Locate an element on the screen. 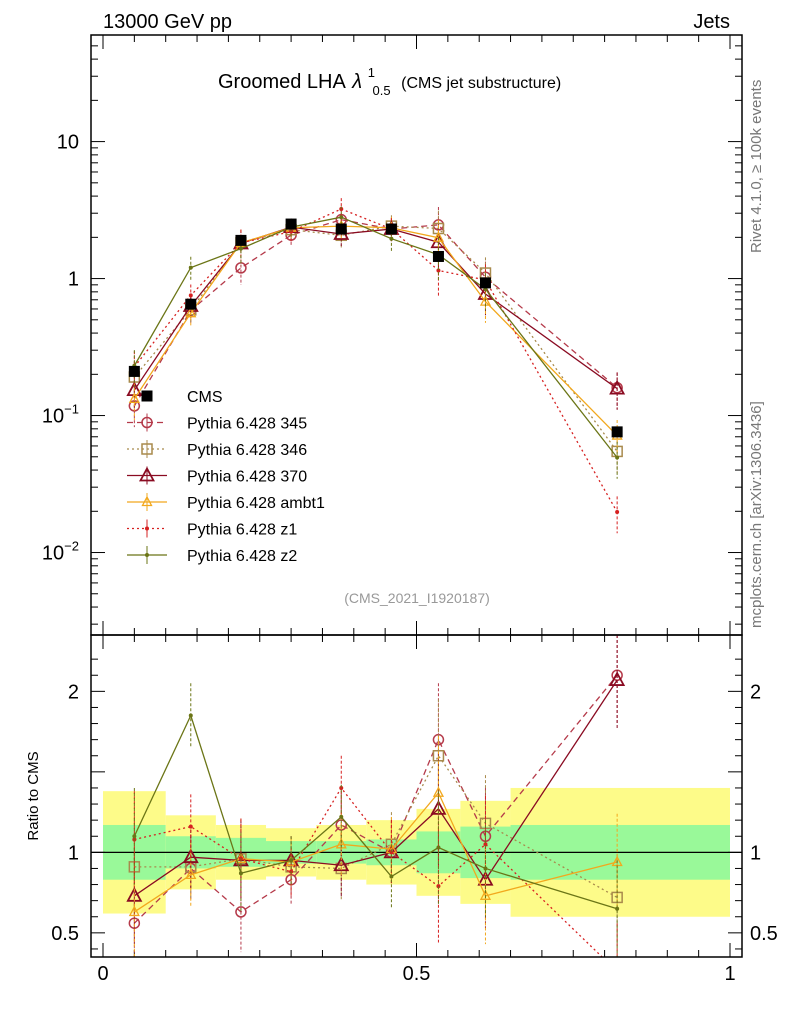 This screenshot has height=1024, width=786. y-tick-exp: −1 is located at coordinates (71, 409).